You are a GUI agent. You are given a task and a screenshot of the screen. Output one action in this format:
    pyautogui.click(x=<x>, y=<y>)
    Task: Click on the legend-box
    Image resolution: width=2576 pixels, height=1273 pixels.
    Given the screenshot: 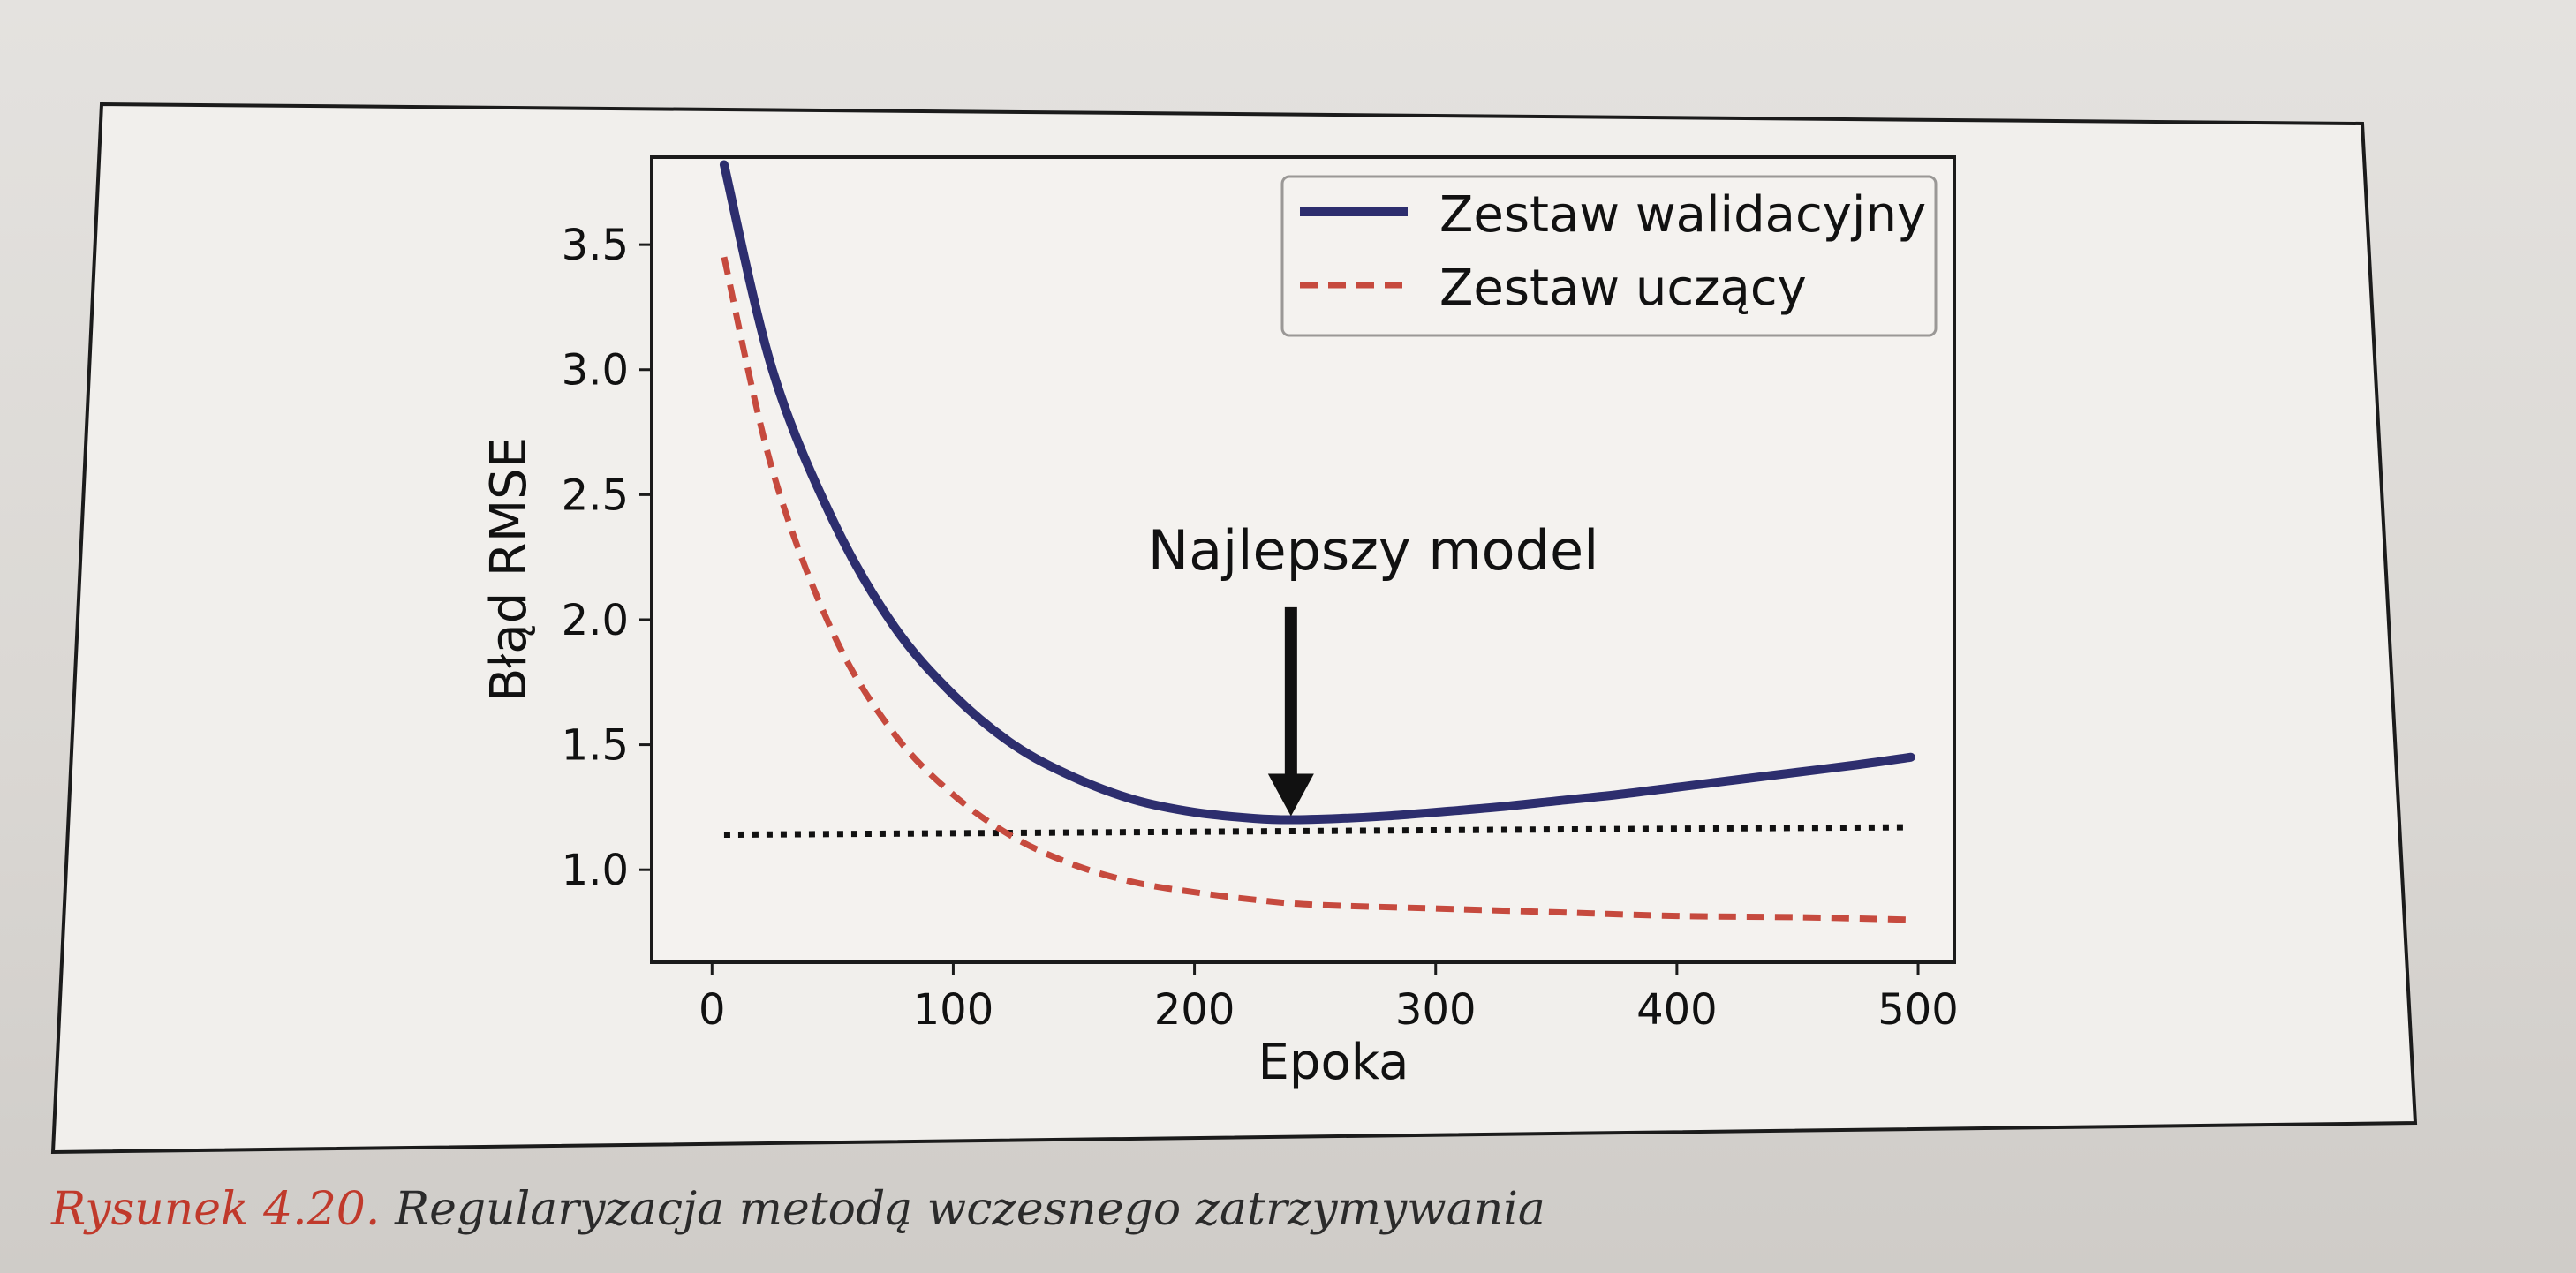 What is the action you would take?
    pyautogui.click(x=1609, y=256)
    